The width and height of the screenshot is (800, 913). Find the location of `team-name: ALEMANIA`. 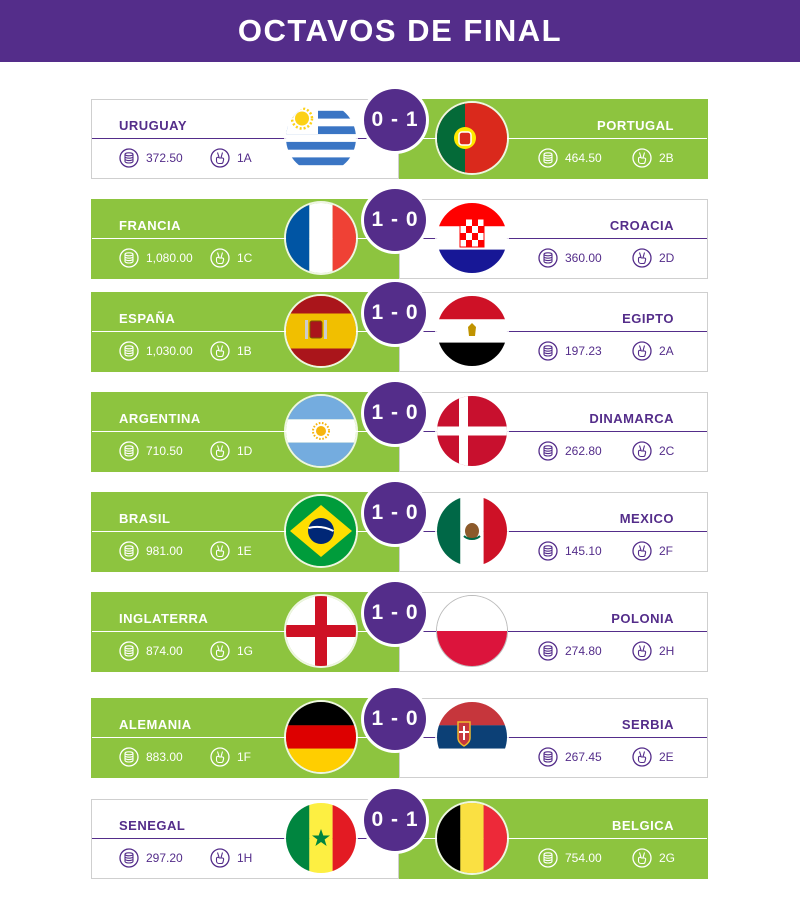

team-name: ALEMANIA is located at coordinates (155, 724).